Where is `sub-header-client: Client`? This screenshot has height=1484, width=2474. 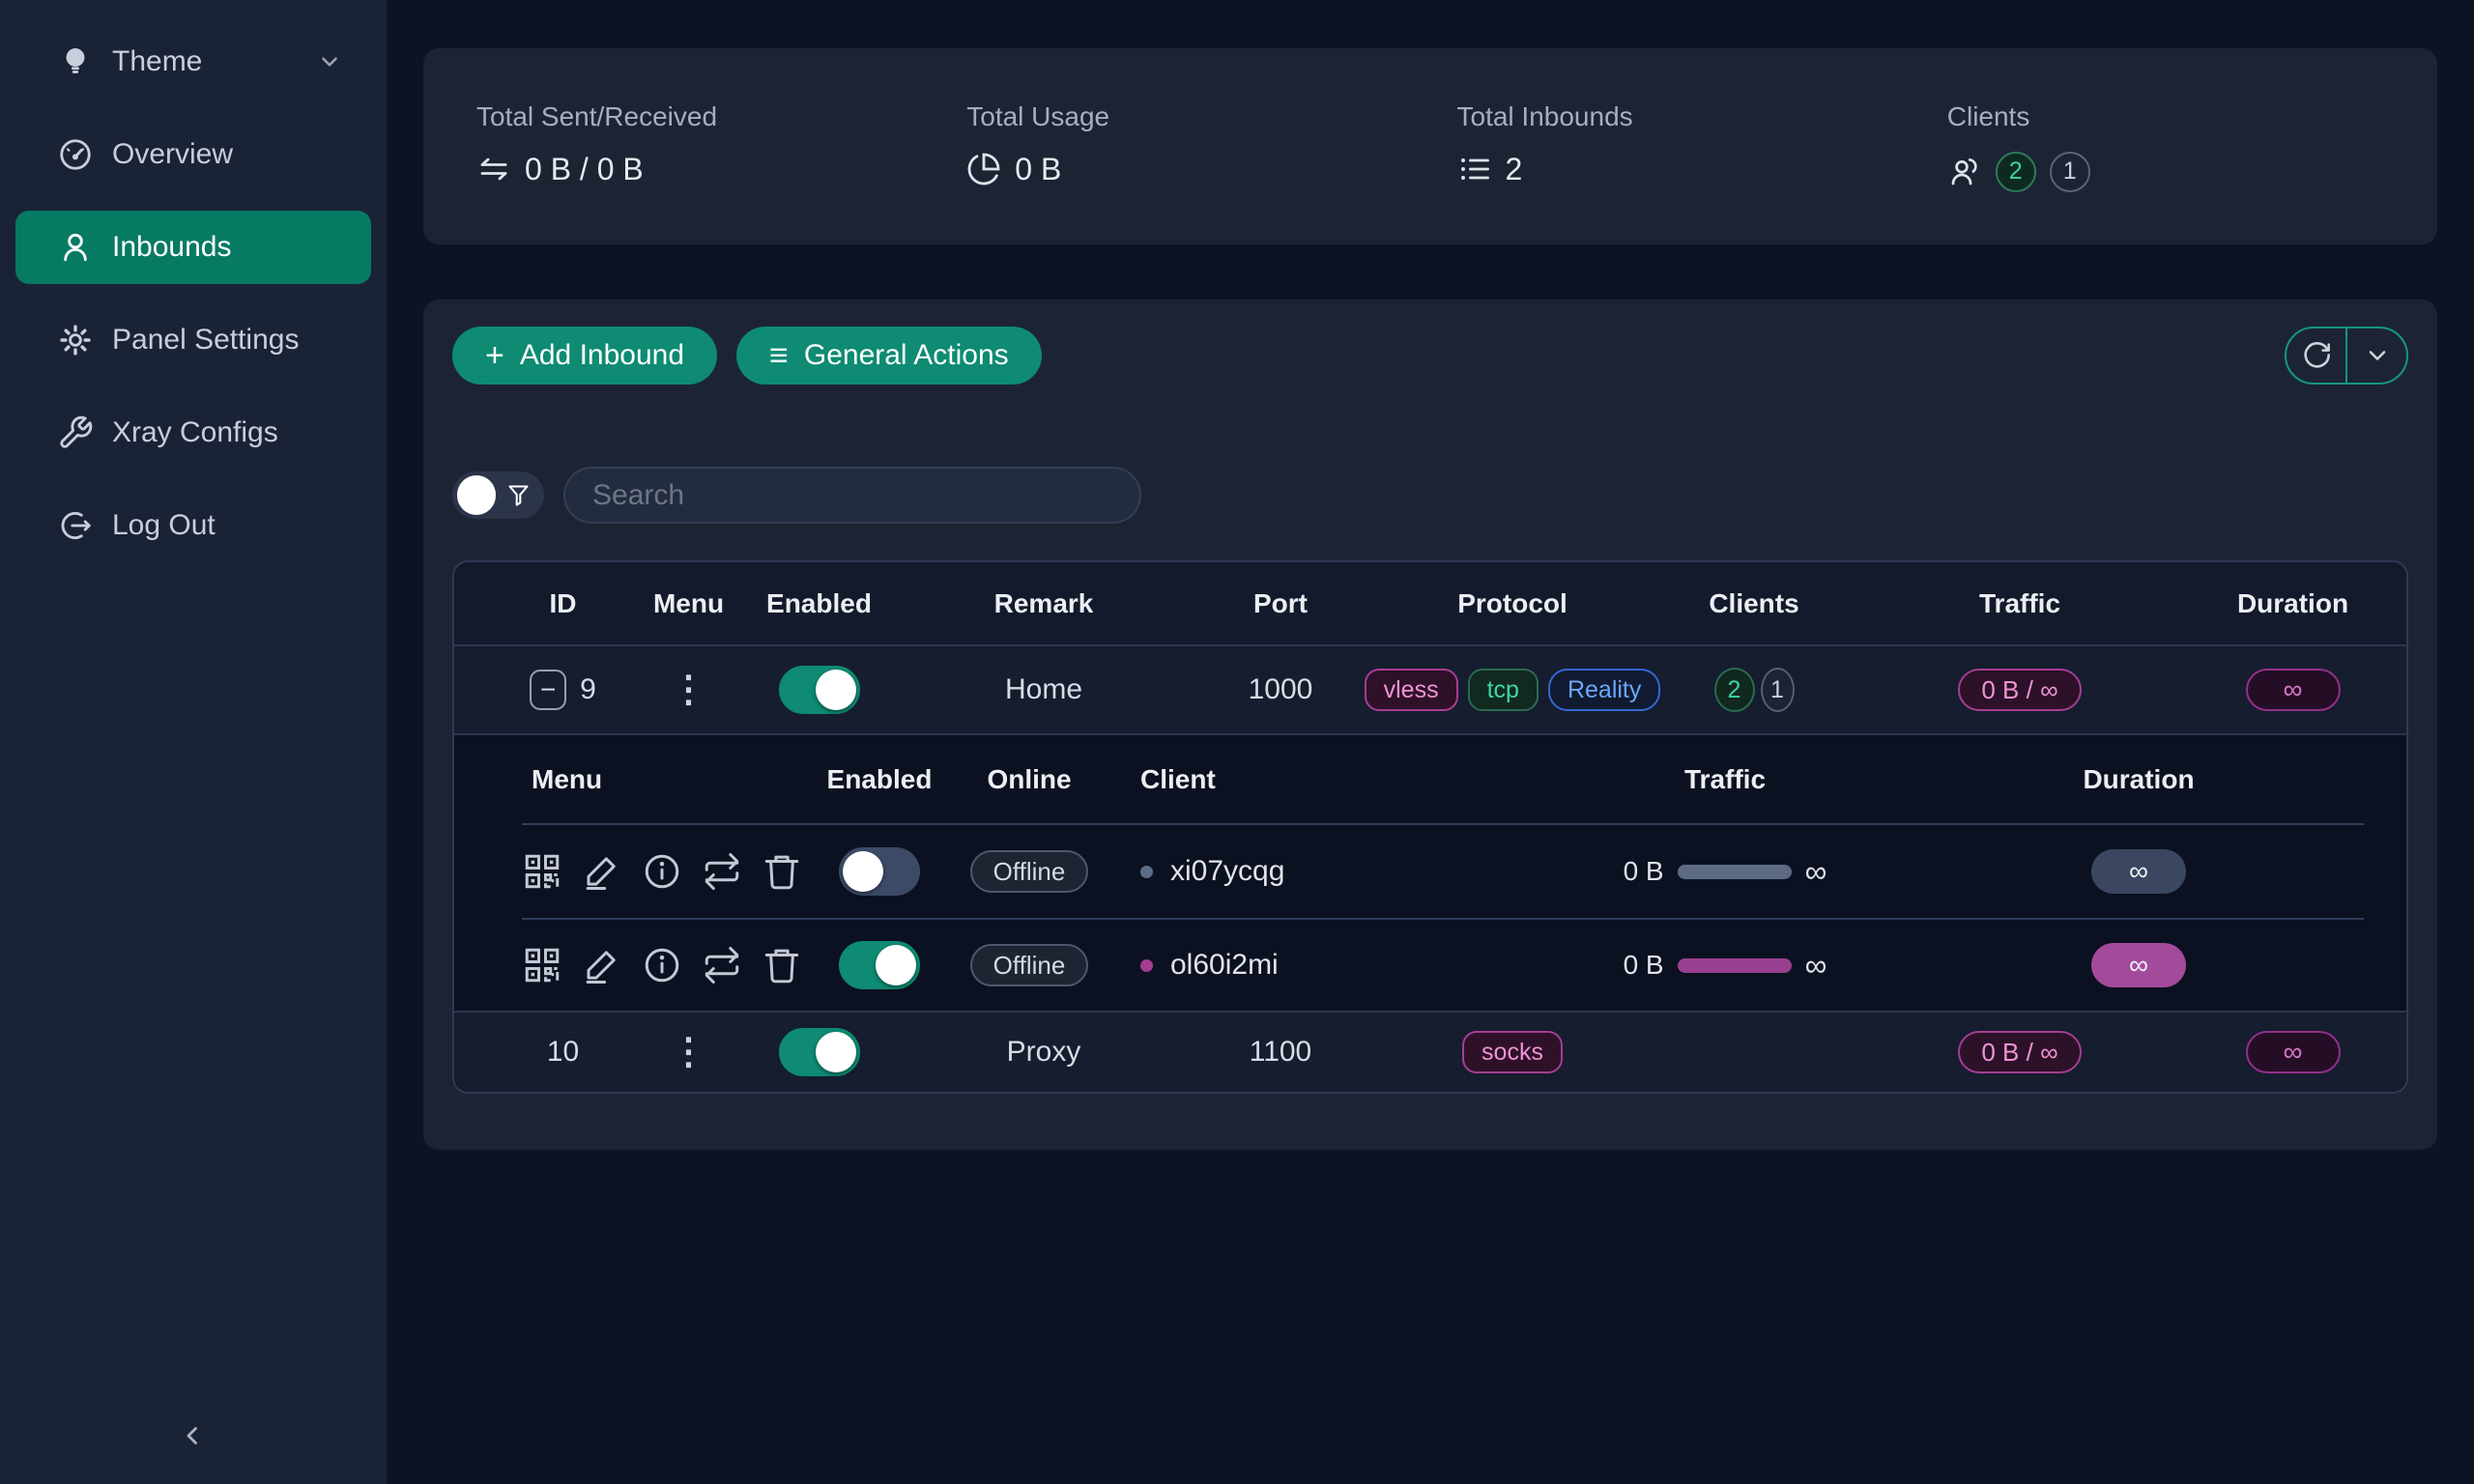
sub-header-client: Client is located at coordinates (1178, 779).